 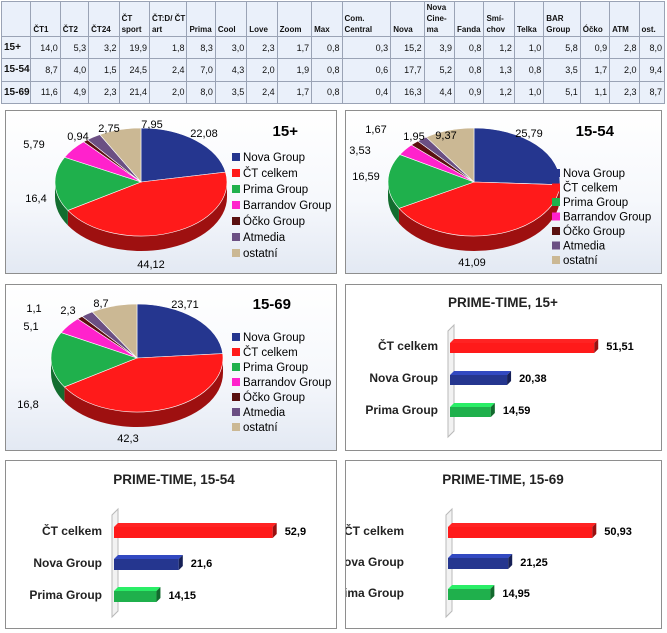 I want to click on table-cell: 15,2, so click(x=407, y=47).